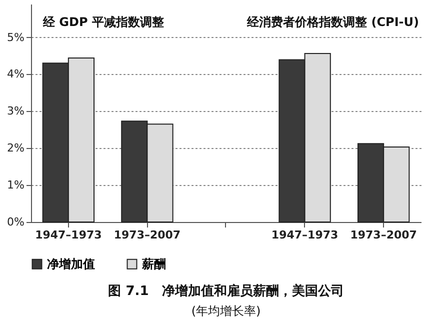 This screenshot has height=335, width=429. What do you see at coordinates (15, 222) in the screenshot?
I see `y-tick-label: 0%` at bounding box center [15, 222].